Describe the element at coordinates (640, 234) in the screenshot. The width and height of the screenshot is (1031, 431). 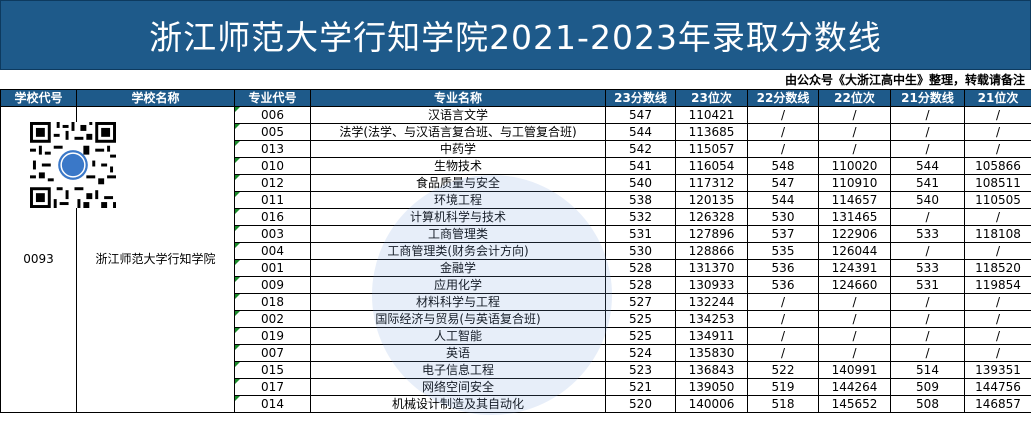
I see `score-23-cell: 531` at that location.